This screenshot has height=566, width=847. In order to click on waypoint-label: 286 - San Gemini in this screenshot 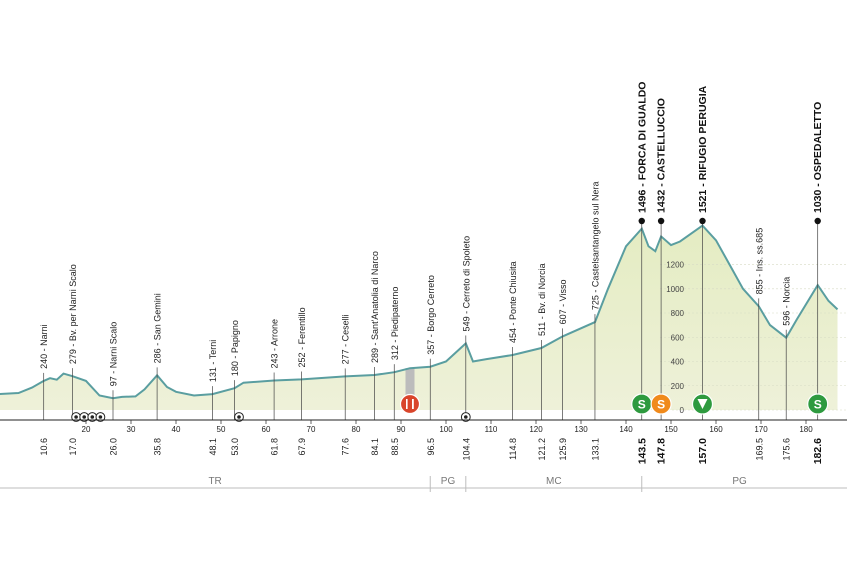, I will do `click(158, 328)`.